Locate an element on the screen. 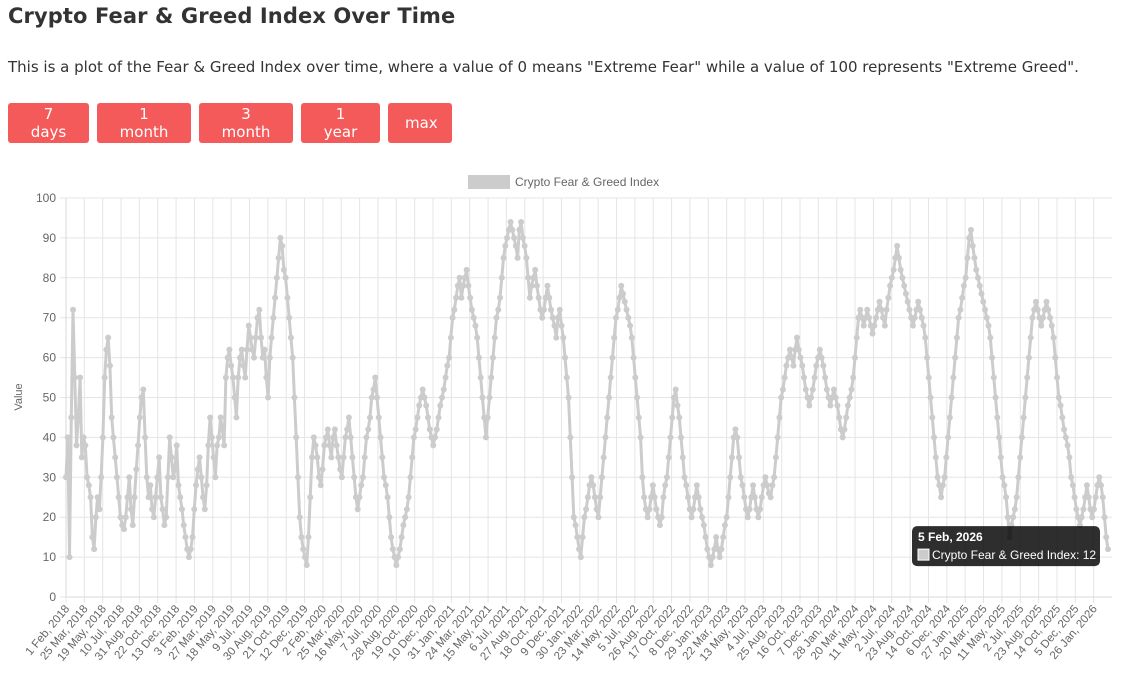 The image size is (1133, 674). range-3-month-button: 3 month is located at coordinates (246, 123).